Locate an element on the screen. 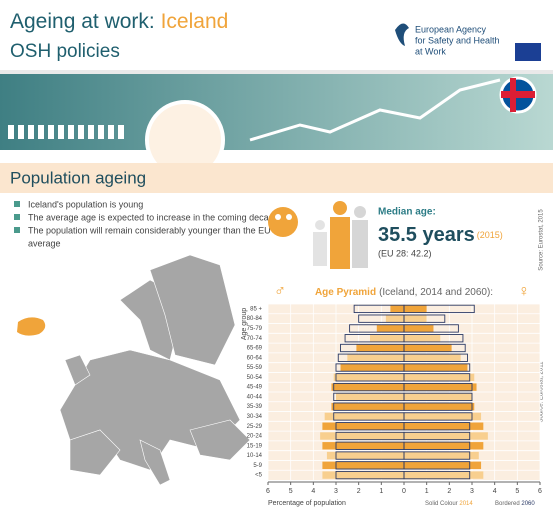 The height and width of the screenshot is (513, 553). legend-solid: Solid Colour is located at coordinates (442, 504).